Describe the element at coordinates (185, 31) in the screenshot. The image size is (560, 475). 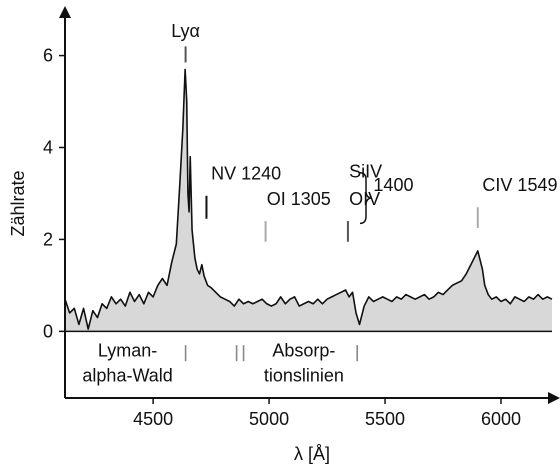
I see `annotation-label: Lyα` at that location.